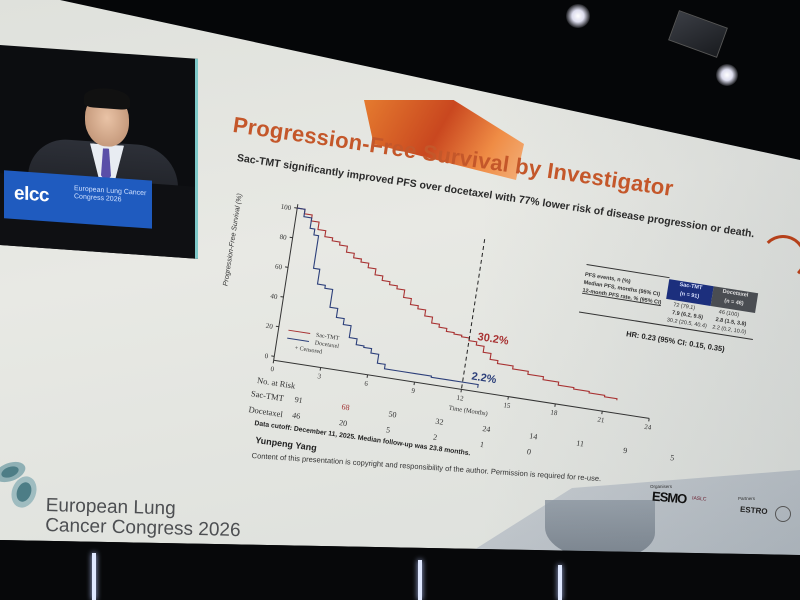  What do you see at coordinates (473, 315) in the screenshot?
I see `reference-line-12m` at bounding box center [473, 315].